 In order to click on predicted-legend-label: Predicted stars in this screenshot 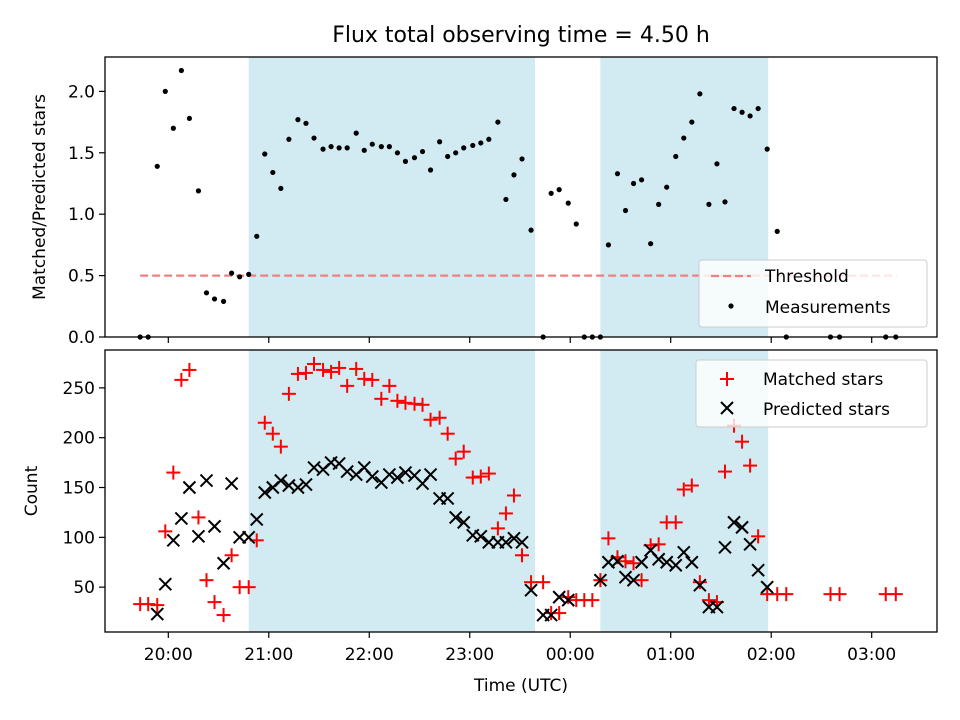, I will do `click(826, 410)`.